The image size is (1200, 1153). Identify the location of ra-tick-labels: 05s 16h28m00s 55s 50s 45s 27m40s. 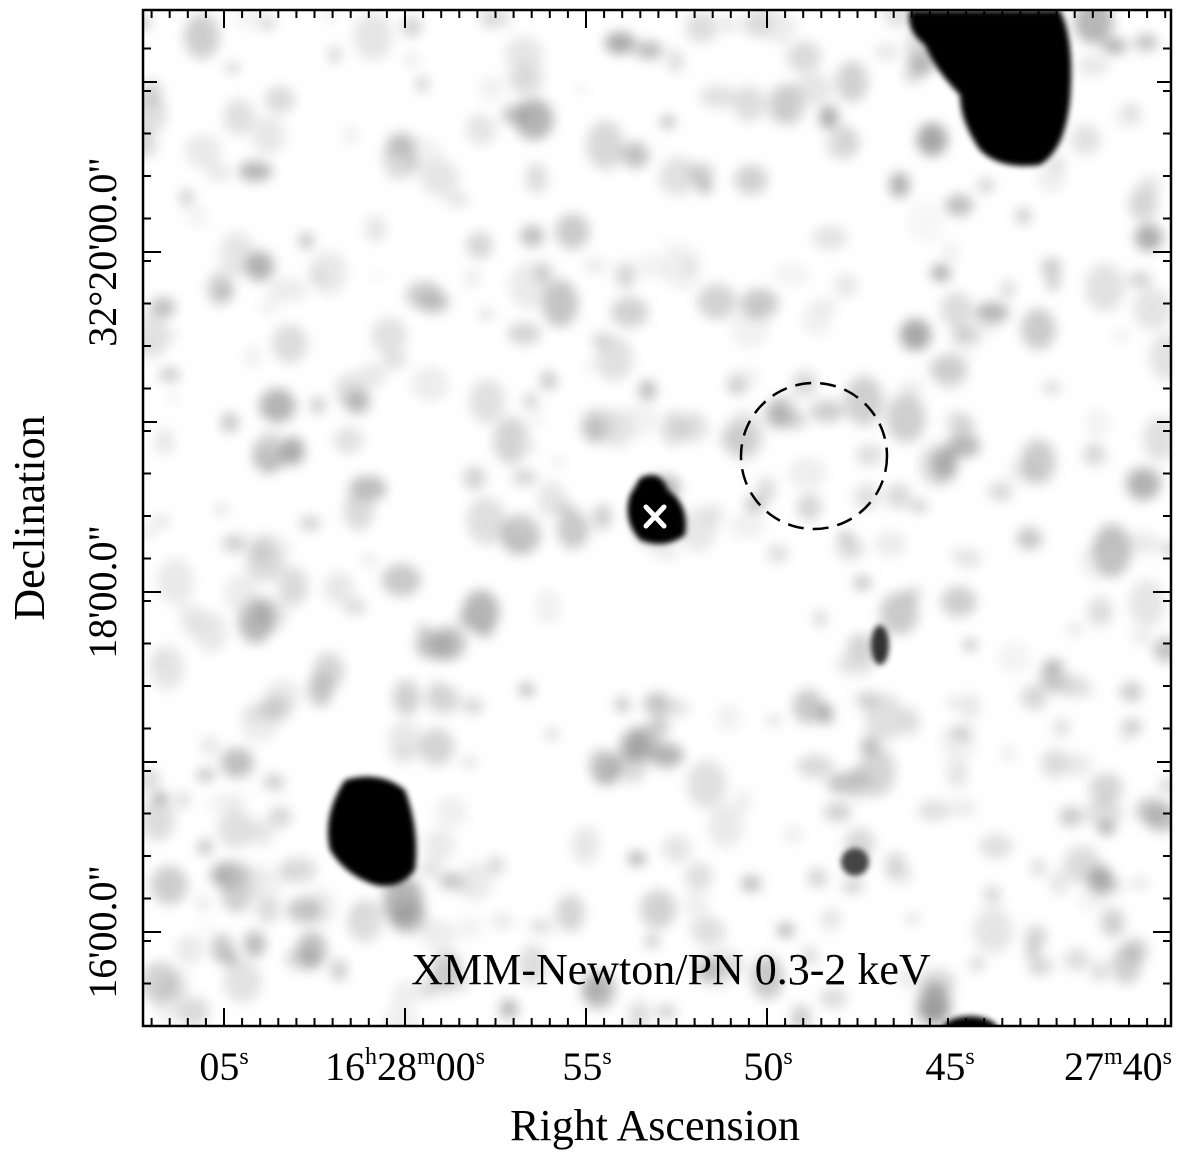
(685, 1066).